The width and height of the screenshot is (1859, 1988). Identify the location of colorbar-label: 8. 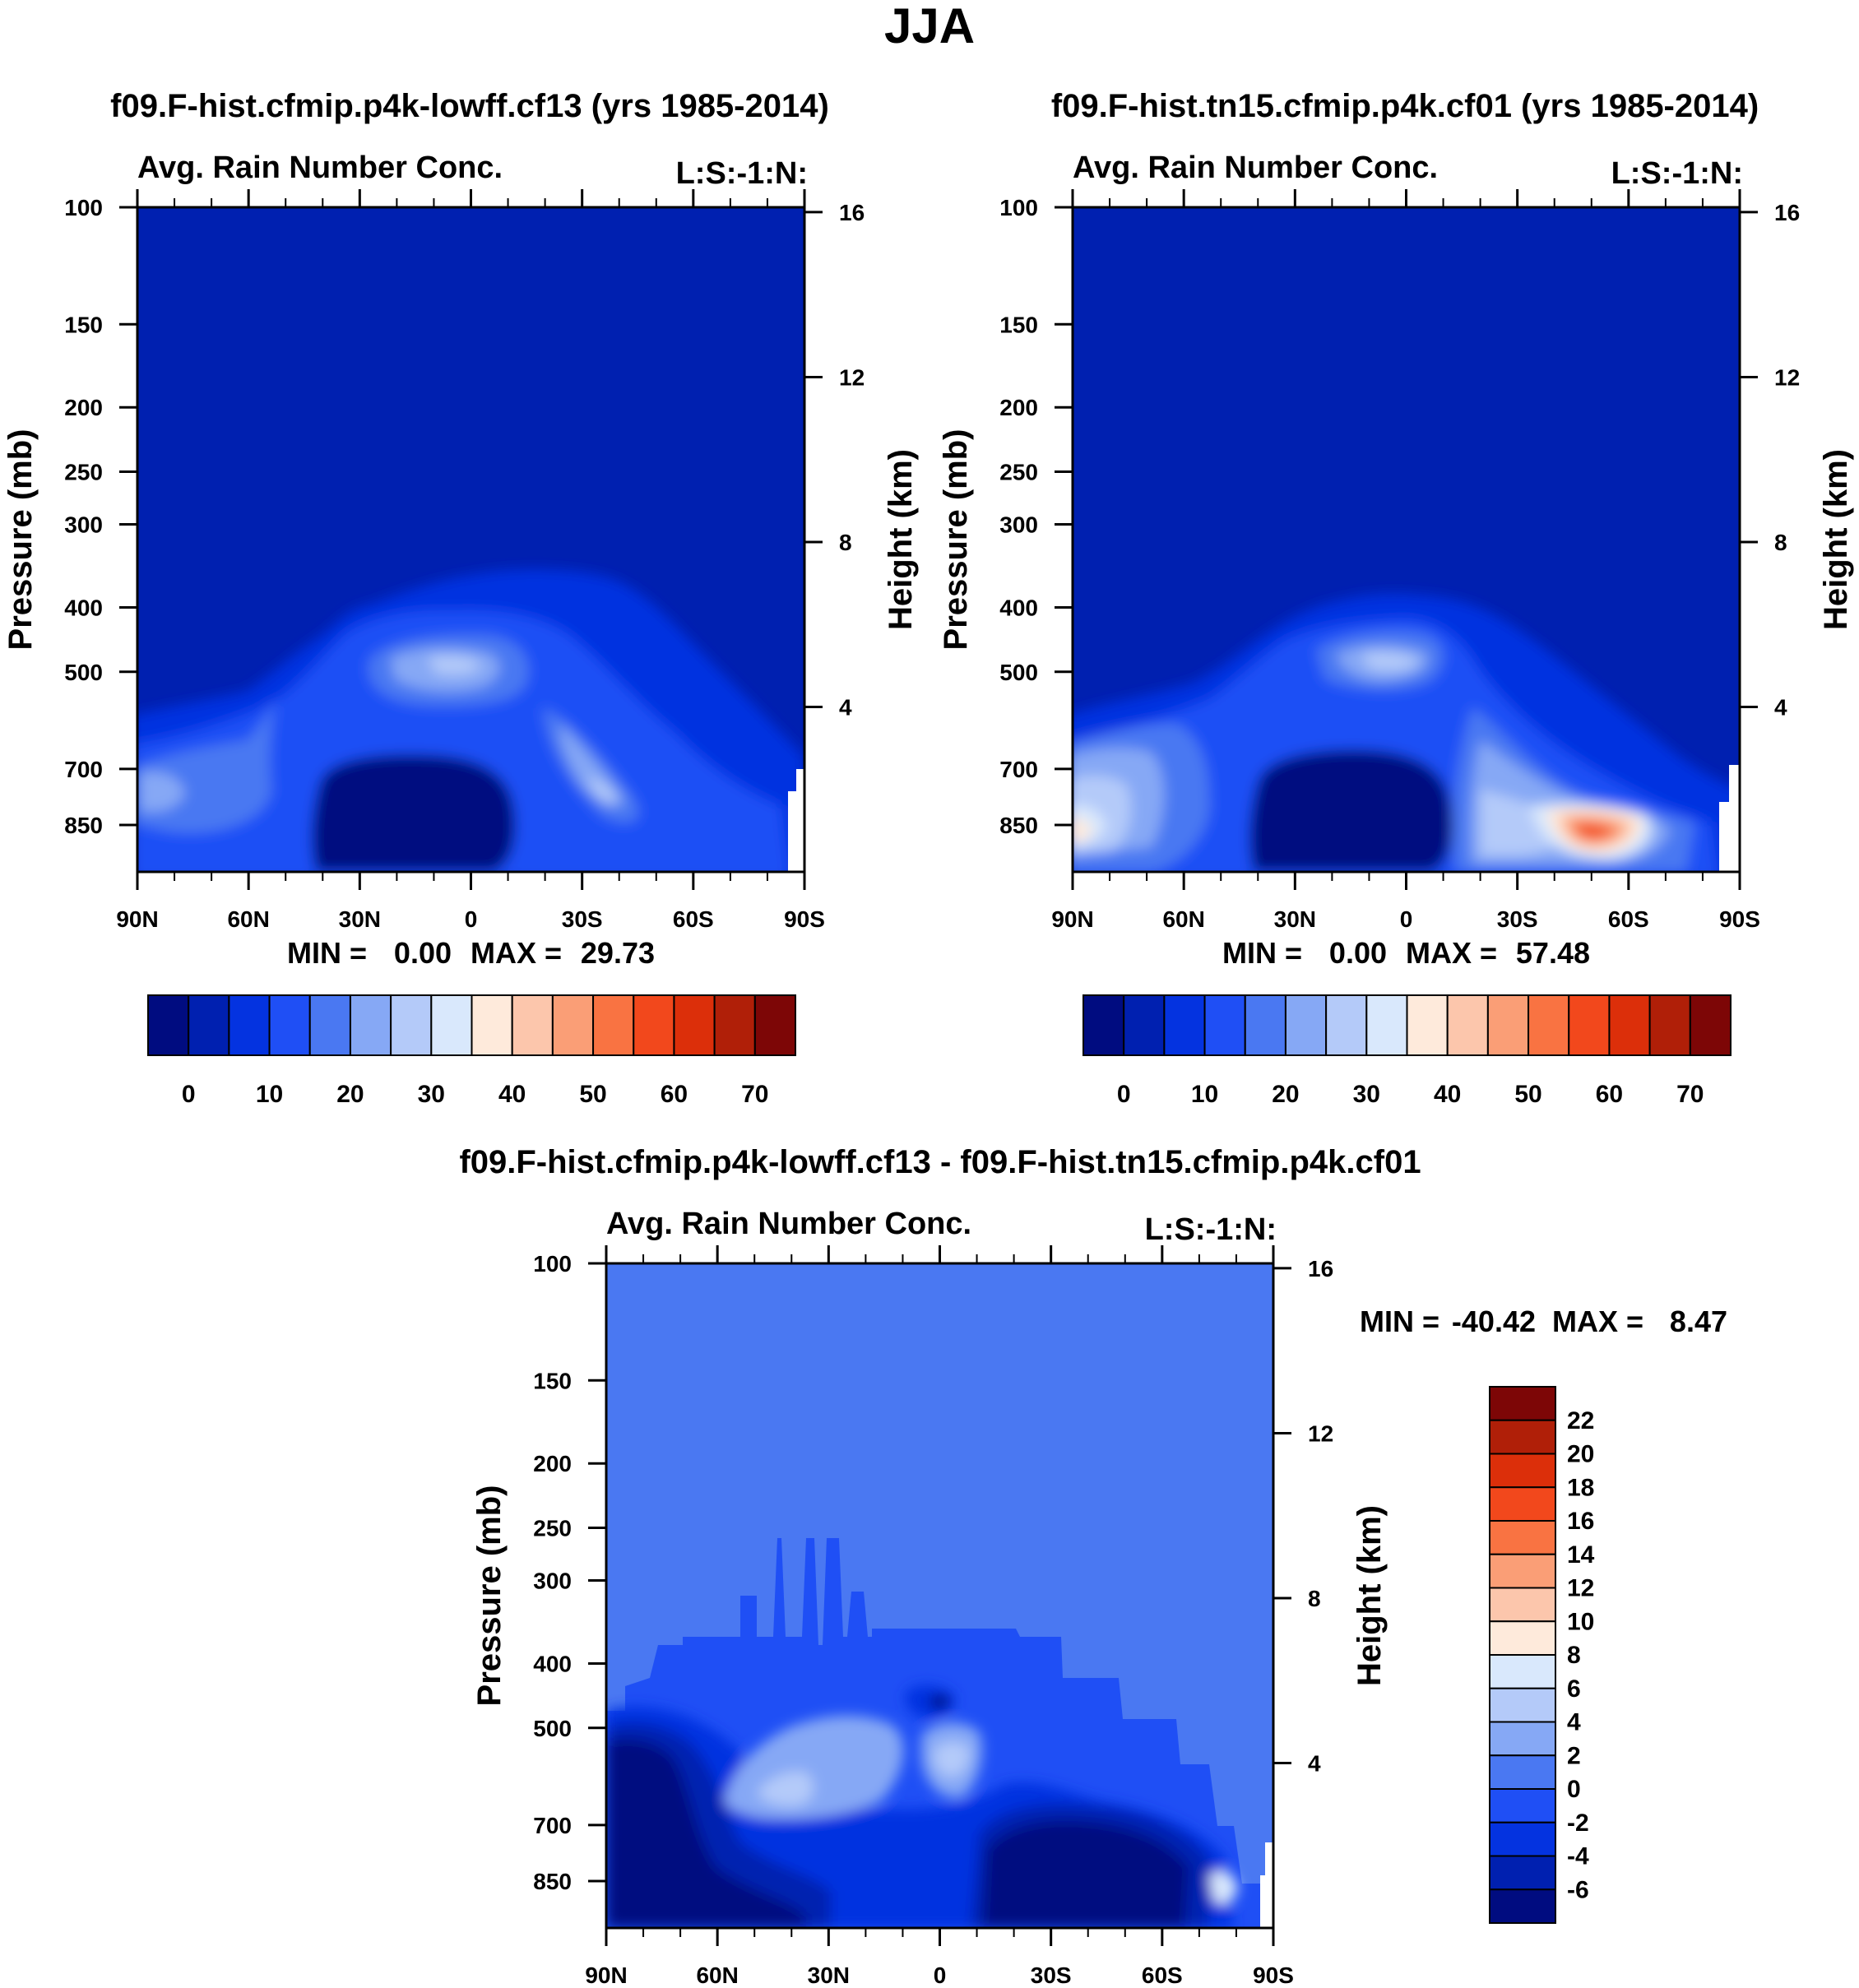
(1574, 1656).